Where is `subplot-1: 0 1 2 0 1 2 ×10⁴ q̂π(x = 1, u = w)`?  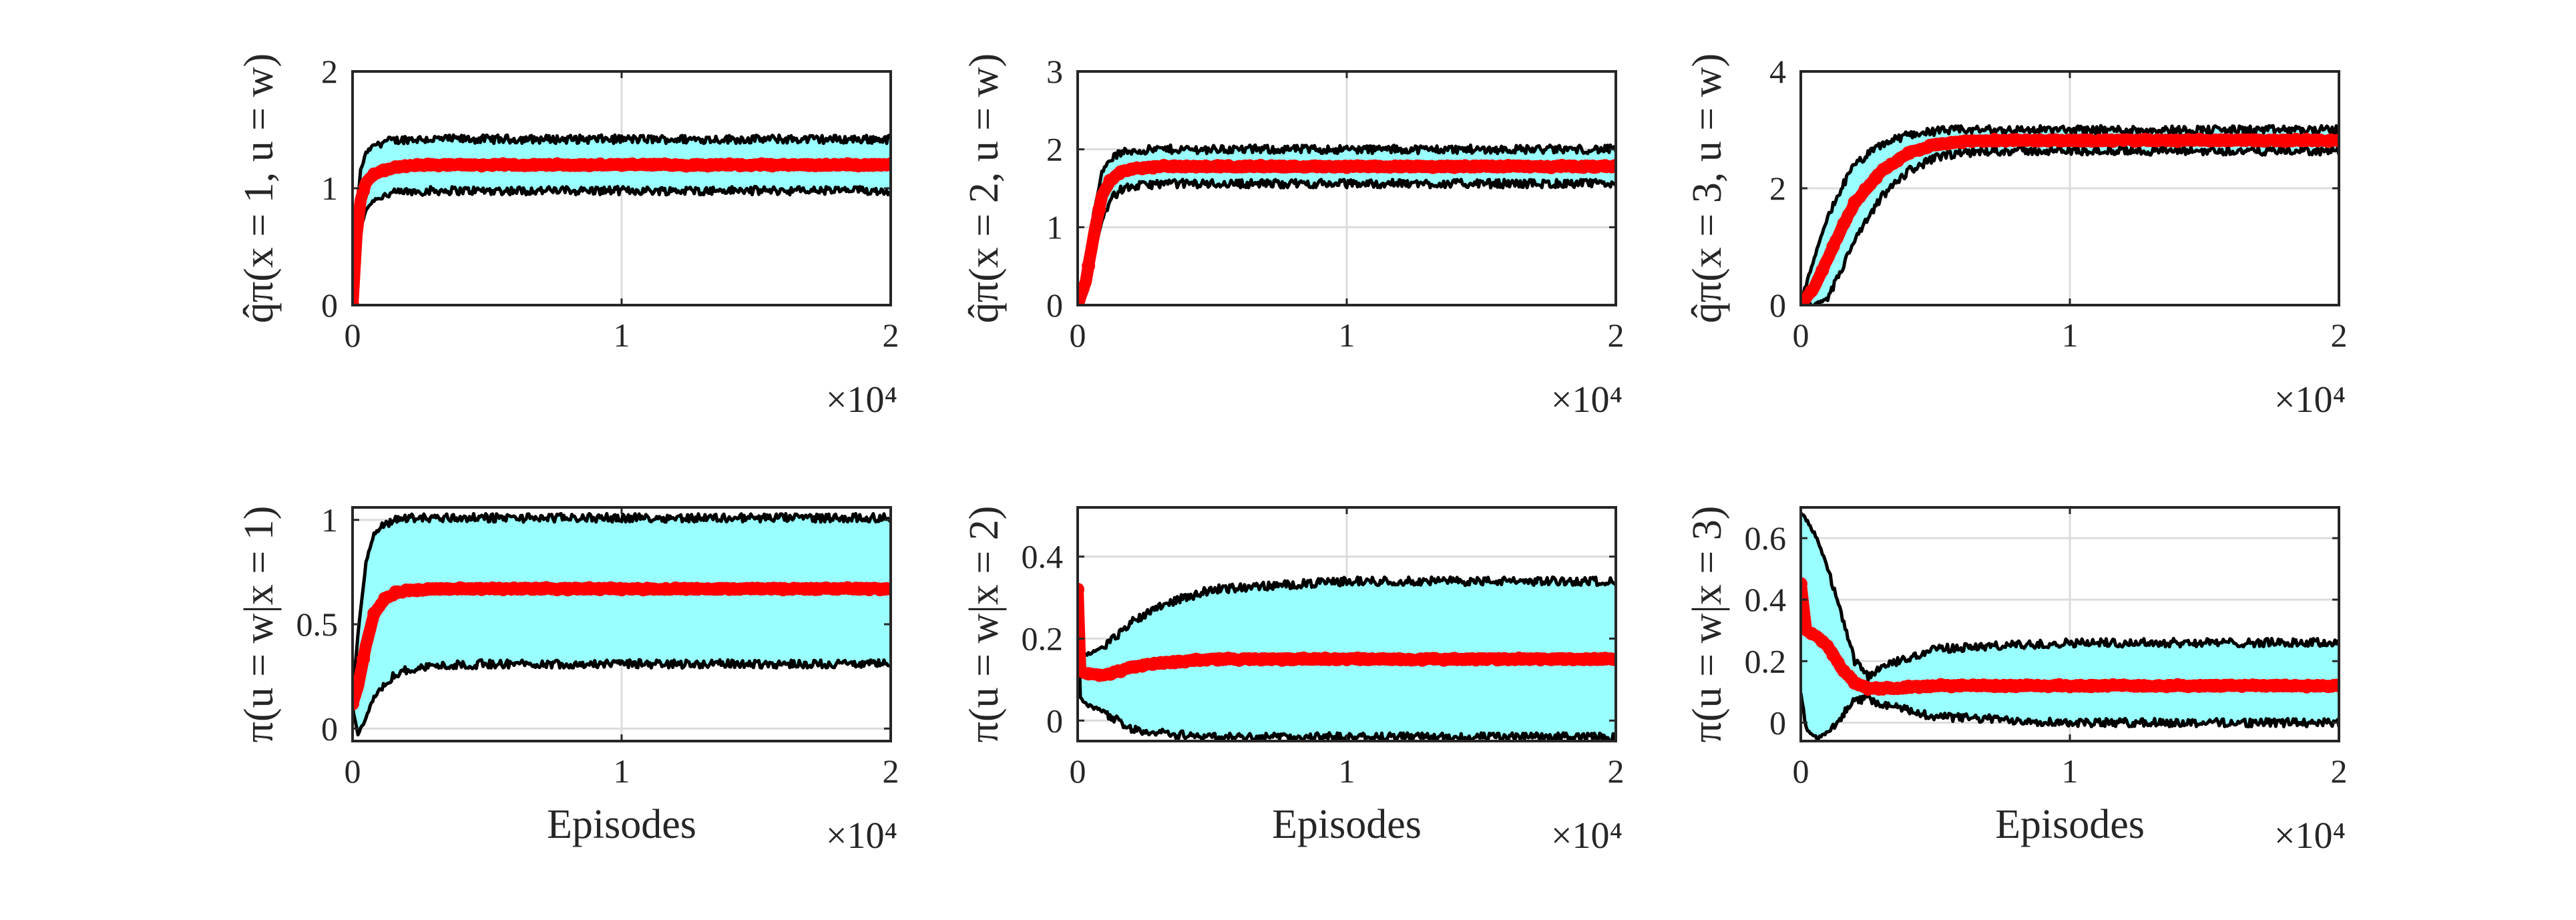 subplot-1: 0 1 2 0 1 2 ×10⁴ q̂π(x = 1, u = w) is located at coordinates (567, 237).